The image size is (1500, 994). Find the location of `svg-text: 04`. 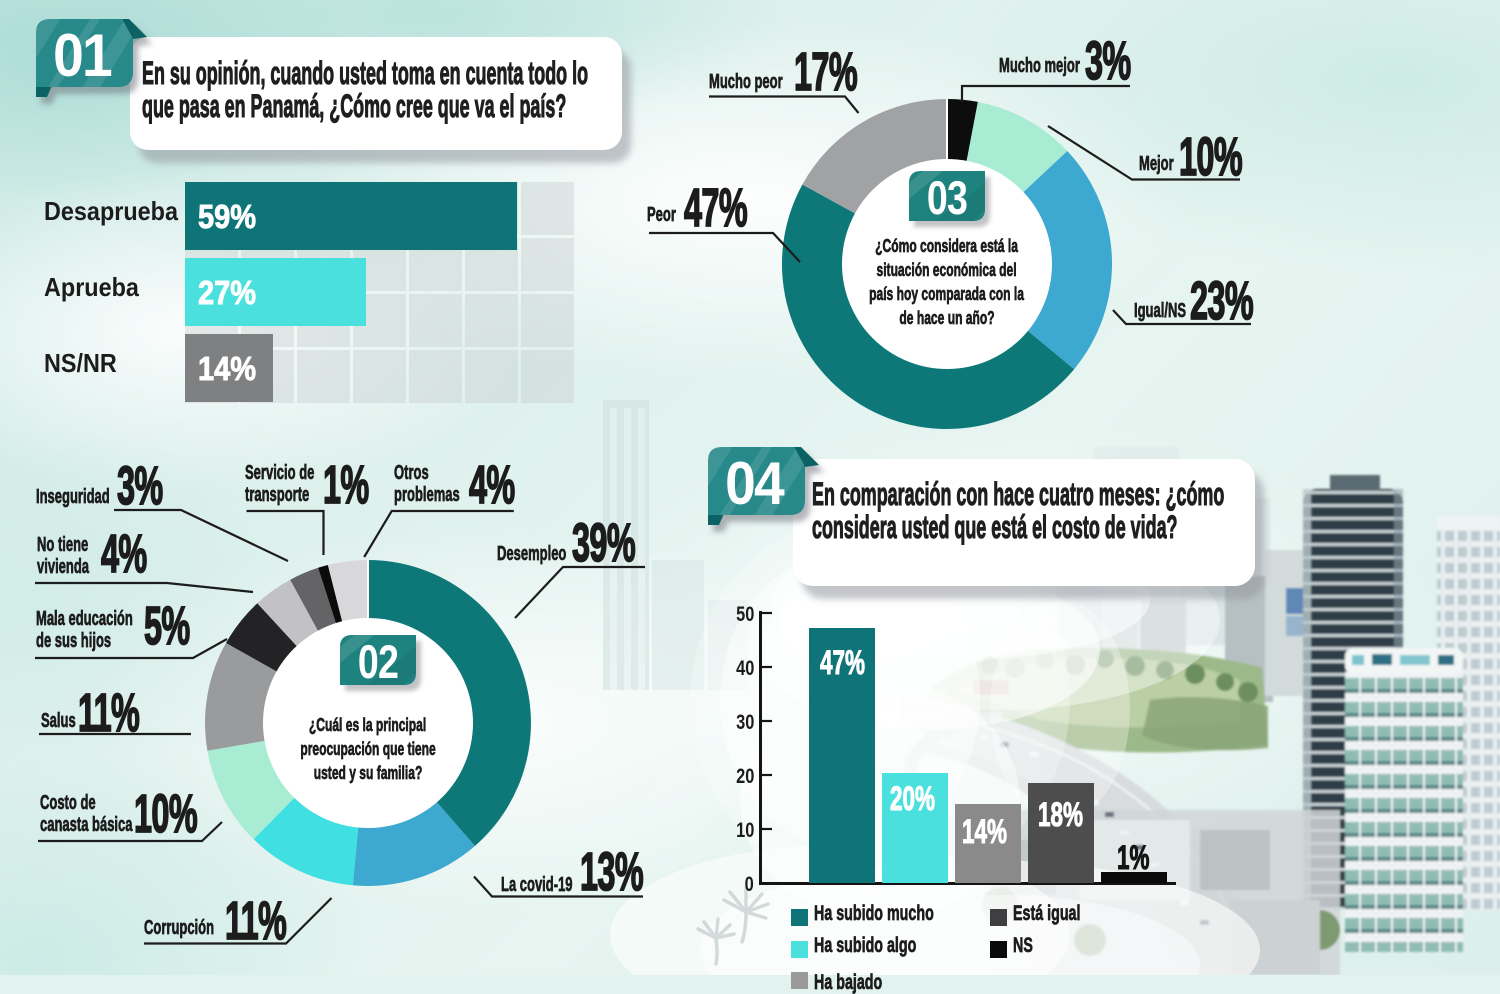

svg-text: 04 is located at coordinates (754, 484).